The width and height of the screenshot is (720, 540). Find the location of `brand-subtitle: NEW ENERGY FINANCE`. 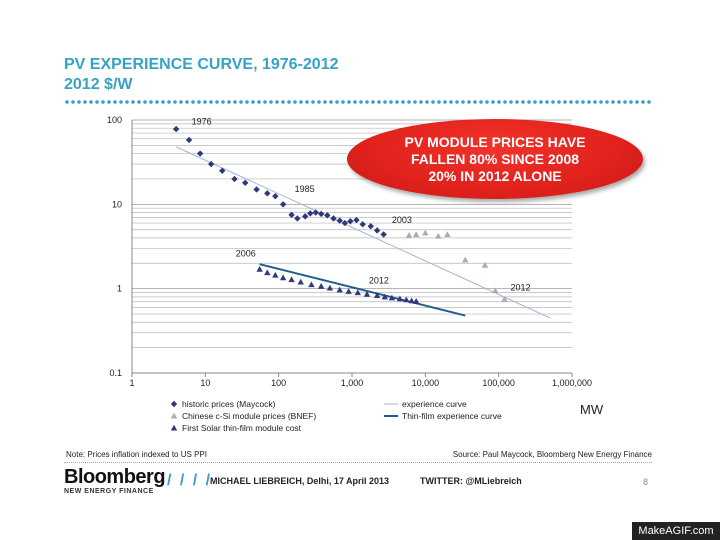

brand-subtitle: NEW ENERGY FINANCE is located at coordinates (109, 491).